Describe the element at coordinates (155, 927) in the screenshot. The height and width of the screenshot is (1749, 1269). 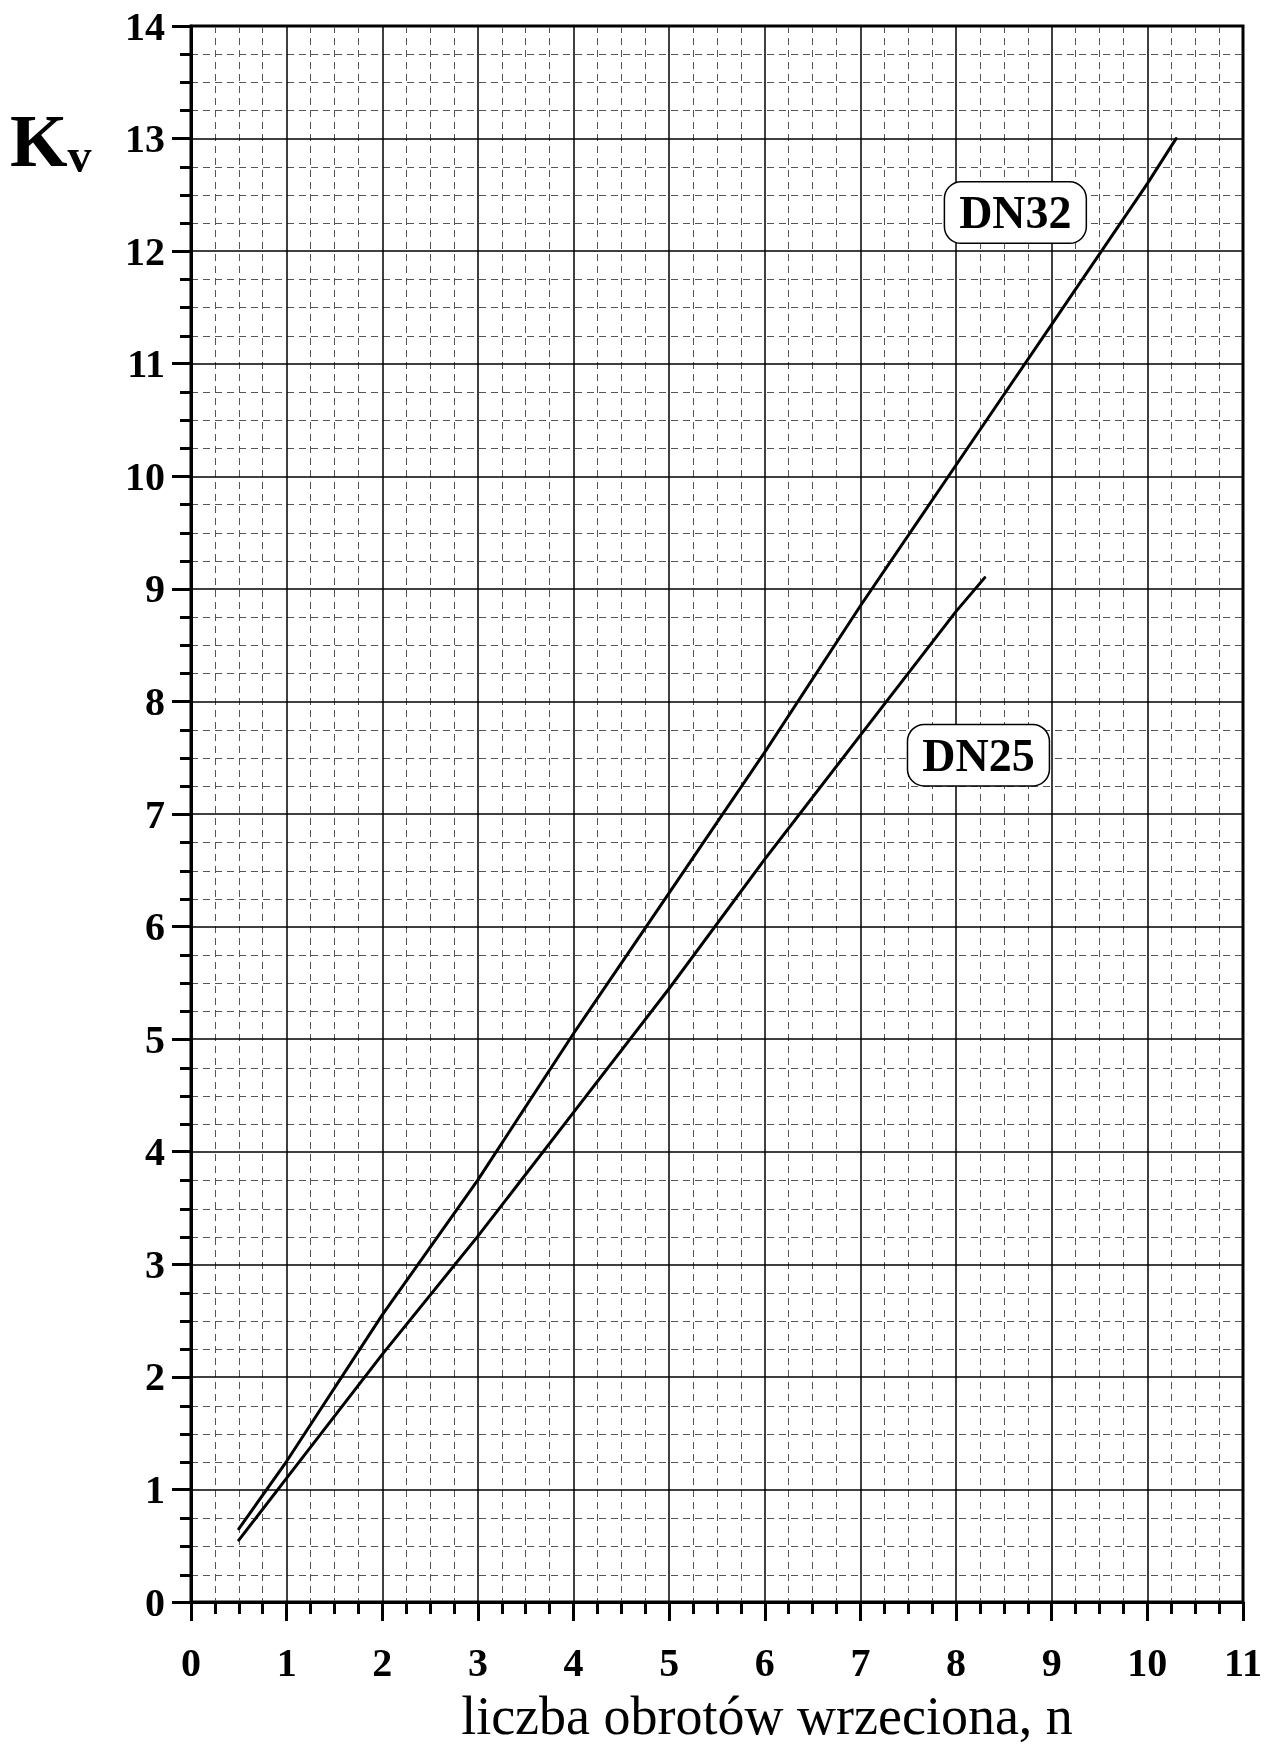
I see `y-tick-label: 6` at that location.